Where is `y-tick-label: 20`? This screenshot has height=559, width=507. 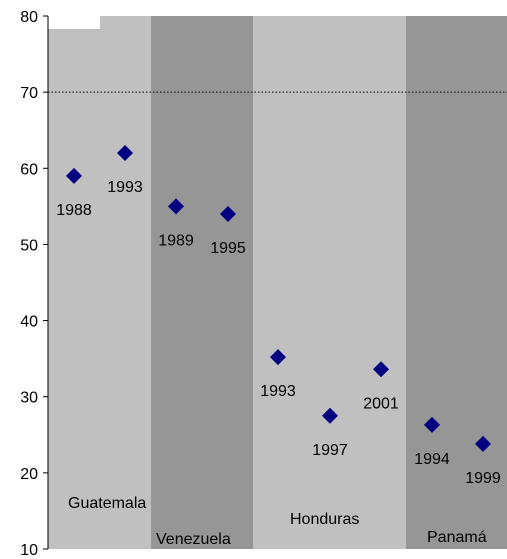
y-tick-label: 20 is located at coordinates (29, 474).